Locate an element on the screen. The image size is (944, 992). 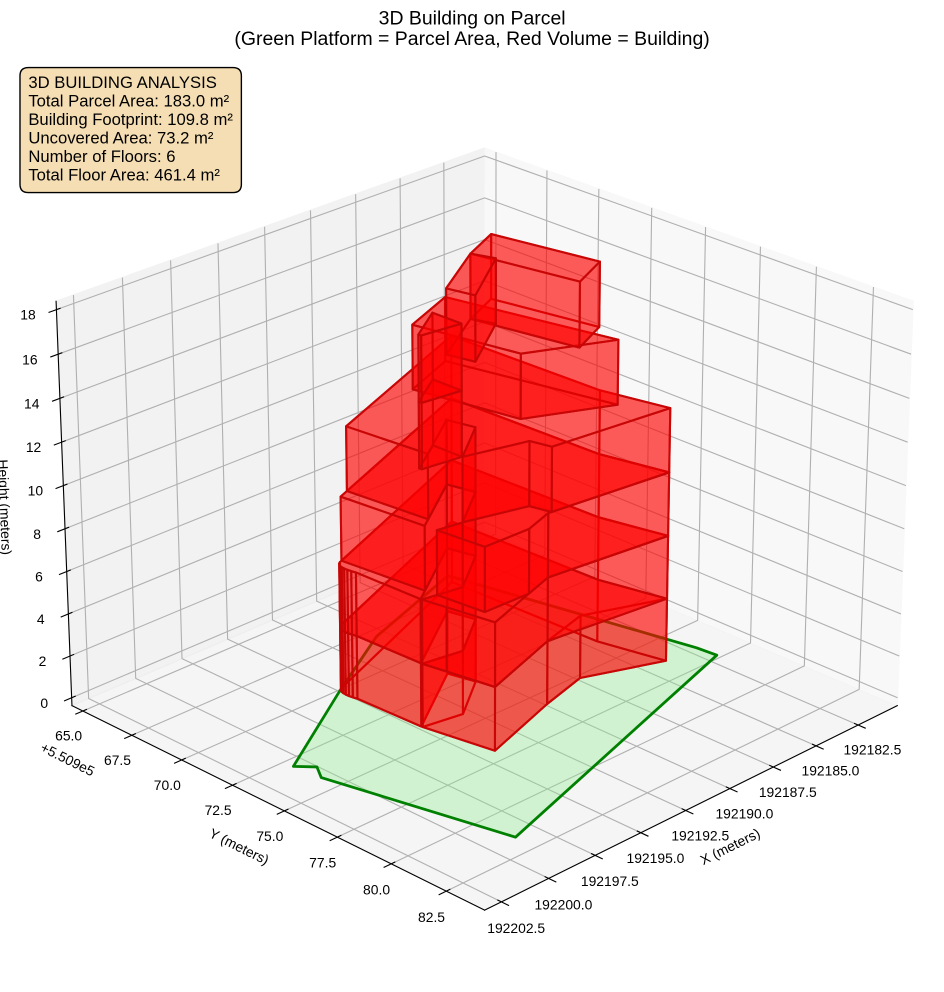
svg-text: 192187.5 is located at coordinates (788, 792).